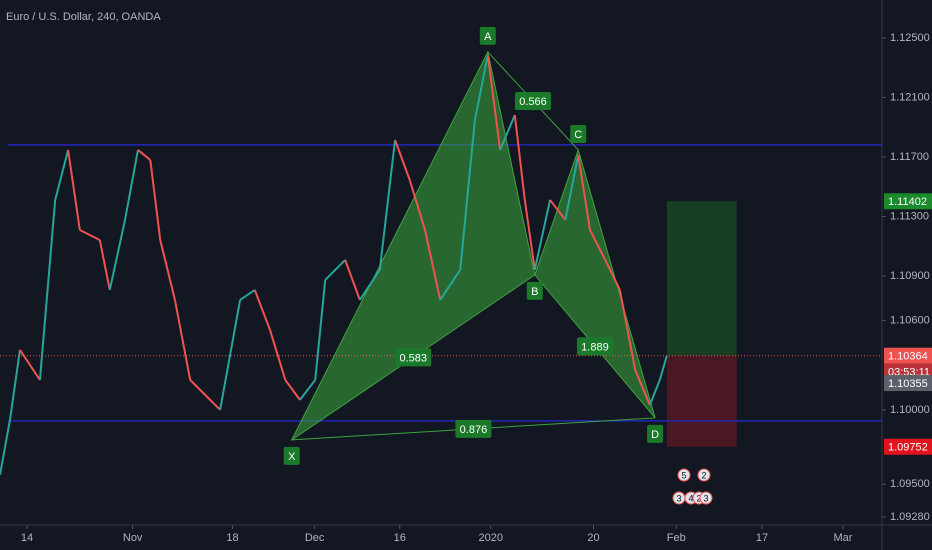 This screenshot has height=550, width=932. I want to click on y-tick-label: 1.10000, so click(910, 410).